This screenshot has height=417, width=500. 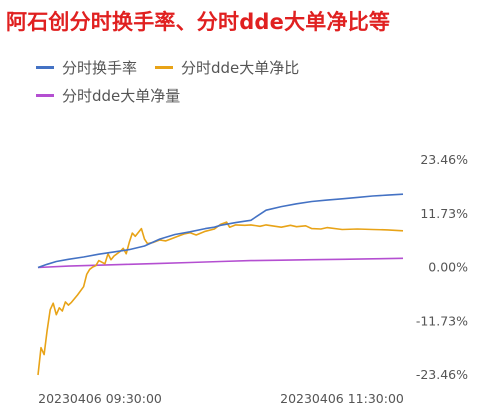 I want to click on legend-label-dde-ratio: 分时dde大单净比, so click(x=240, y=68).